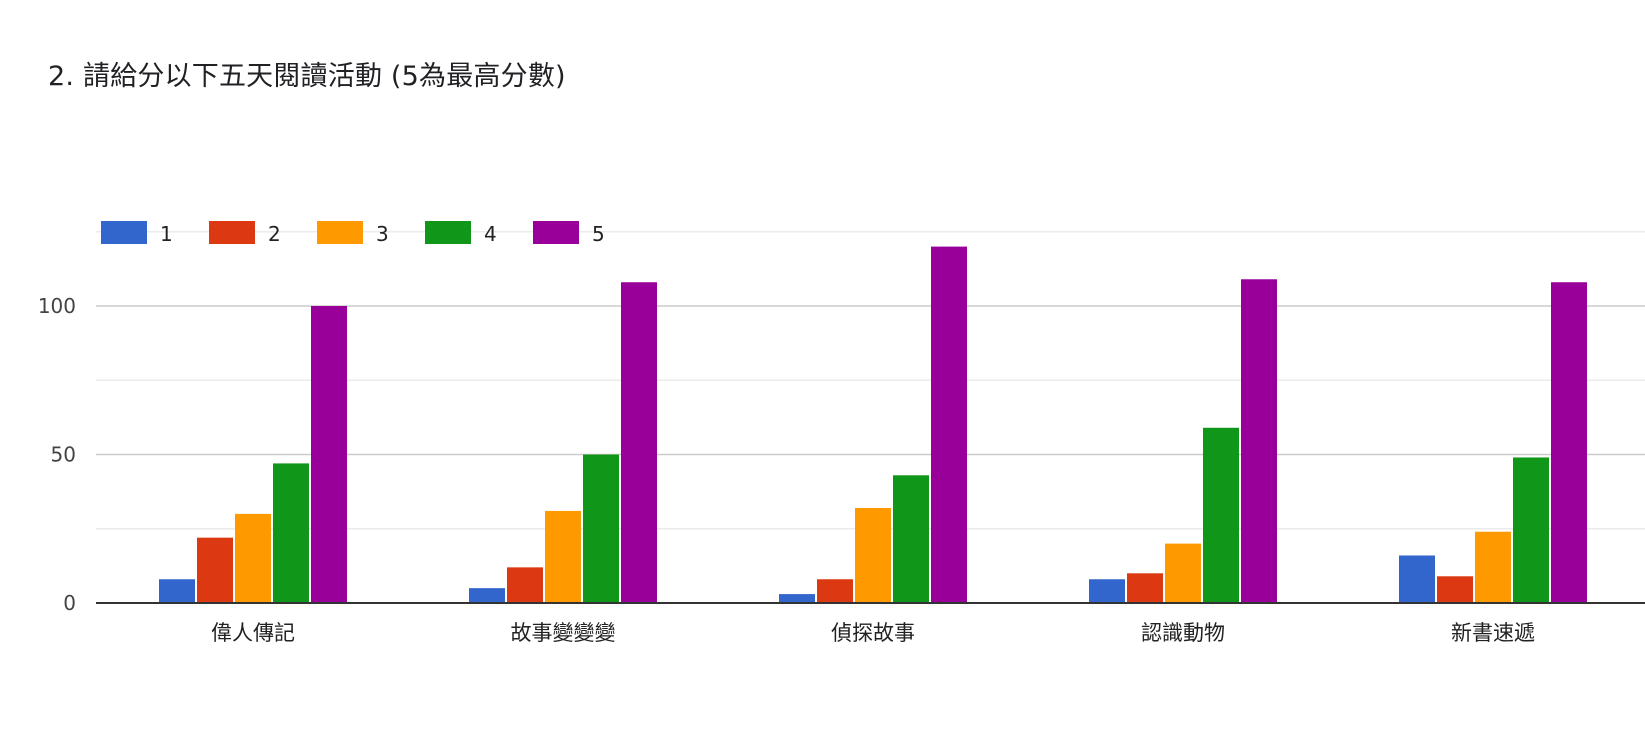 This screenshot has height=755, width=1645. Describe the element at coordinates (598, 234) in the screenshot. I see `legend-label-5: 5` at that location.